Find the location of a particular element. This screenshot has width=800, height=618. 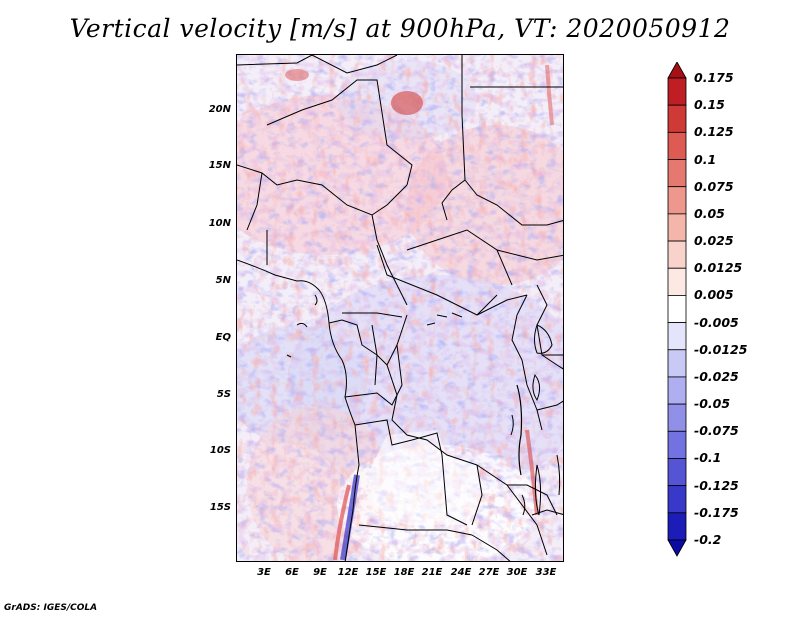

lat-label: 5S is located at coordinates (223, 394).